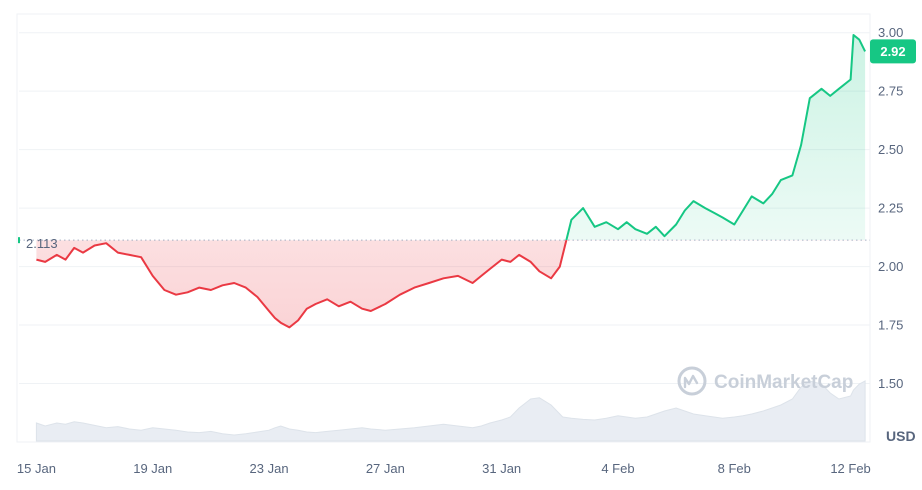 The width and height of the screenshot is (922, 490). Describe the element at coordinates (890, 149) in the screenshot. I see `y-tick-label: 2.50` at that location.